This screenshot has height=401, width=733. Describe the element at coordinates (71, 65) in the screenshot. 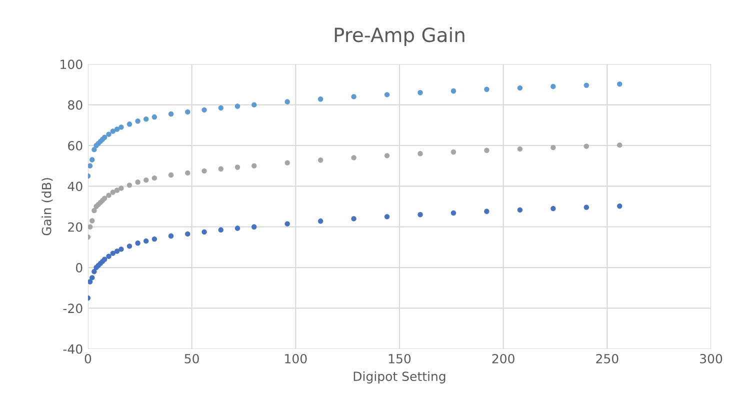

I see `y-tick-label: 100` at that location.